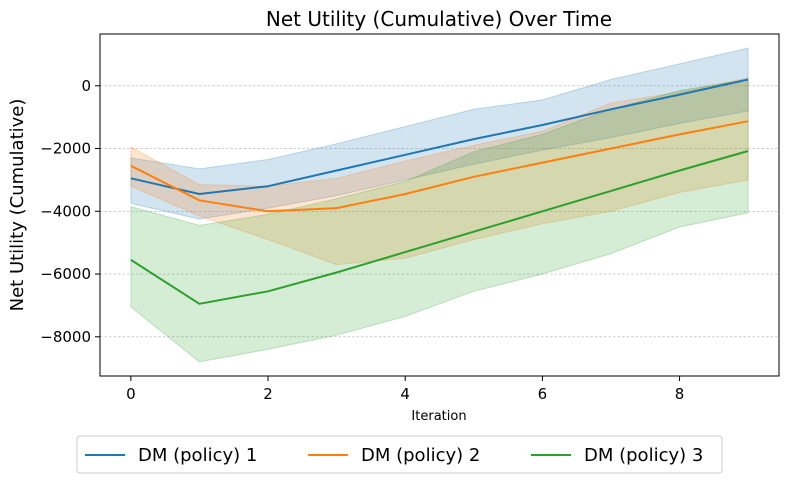 This screenshot has width=787, height=482. I want to click on legend-label: DM (policy) 3, so click(643, 455).